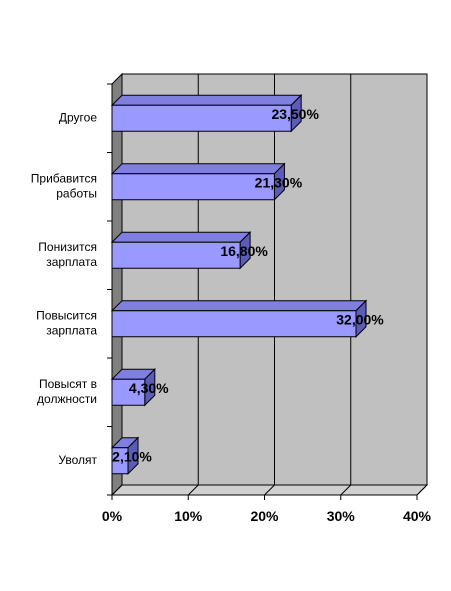 This screenshot has height=591, width=451. Describe the element at coordinates (112, 516) in the screenshot. I see `x-tick-label: 0%` at that location.